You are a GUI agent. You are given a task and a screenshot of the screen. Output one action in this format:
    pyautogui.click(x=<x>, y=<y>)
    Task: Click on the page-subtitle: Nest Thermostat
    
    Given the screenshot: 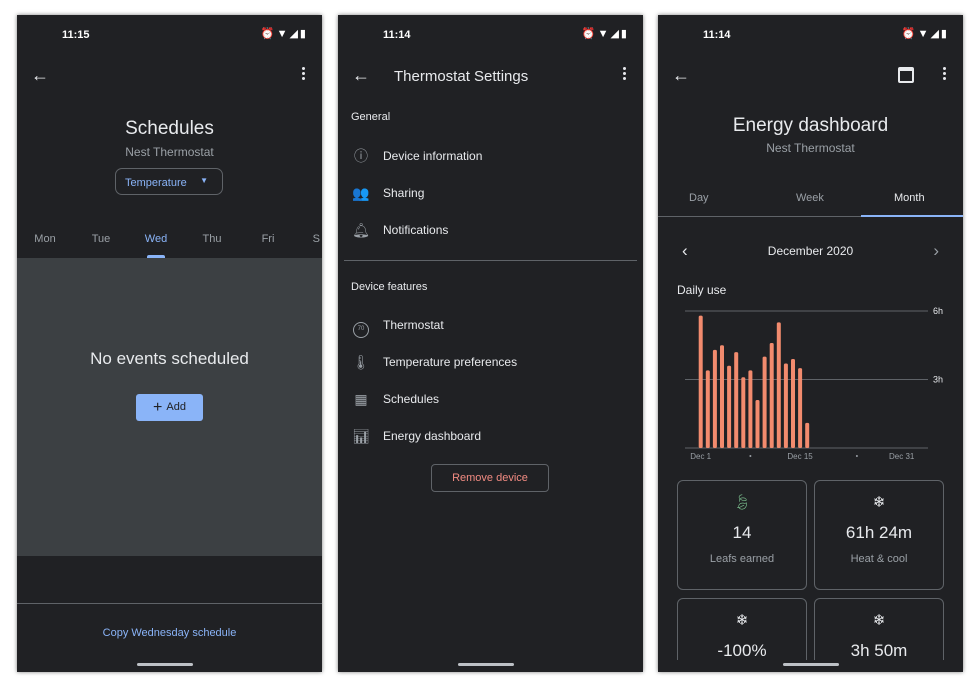 What is the action you would take?
    pyautogui.click(x=169, y=152)
    